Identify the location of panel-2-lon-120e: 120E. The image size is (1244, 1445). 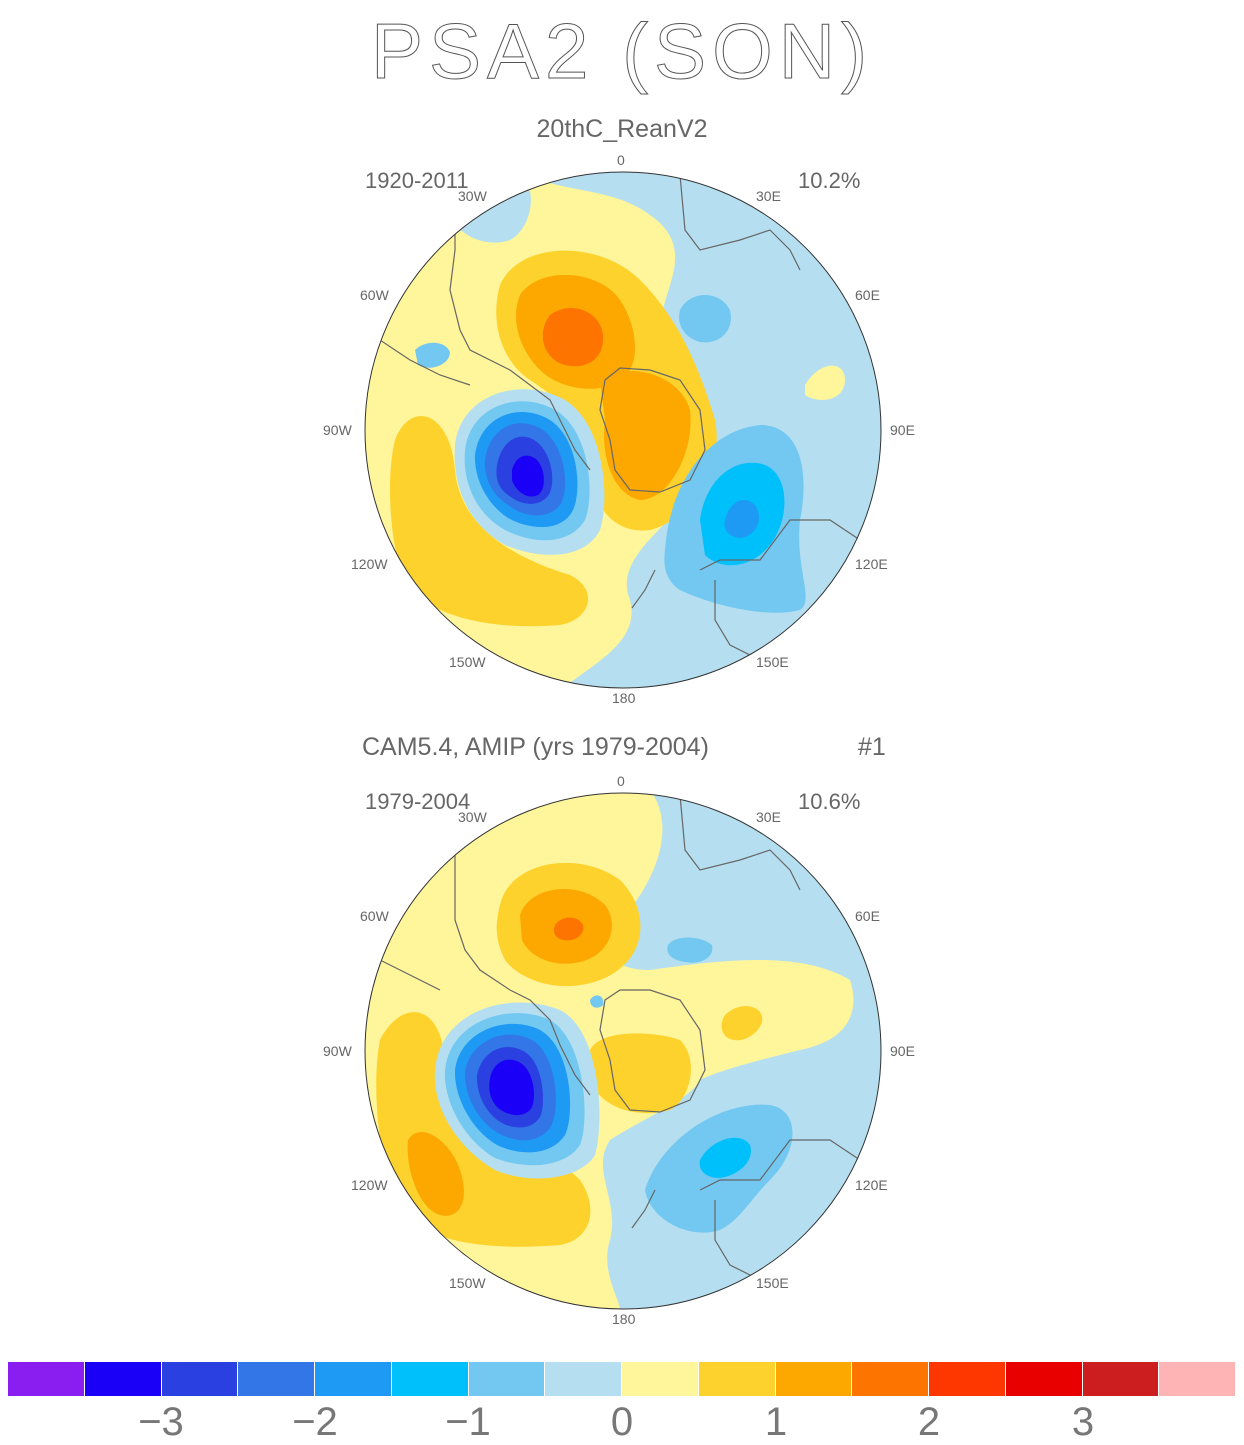
(871, 1185).